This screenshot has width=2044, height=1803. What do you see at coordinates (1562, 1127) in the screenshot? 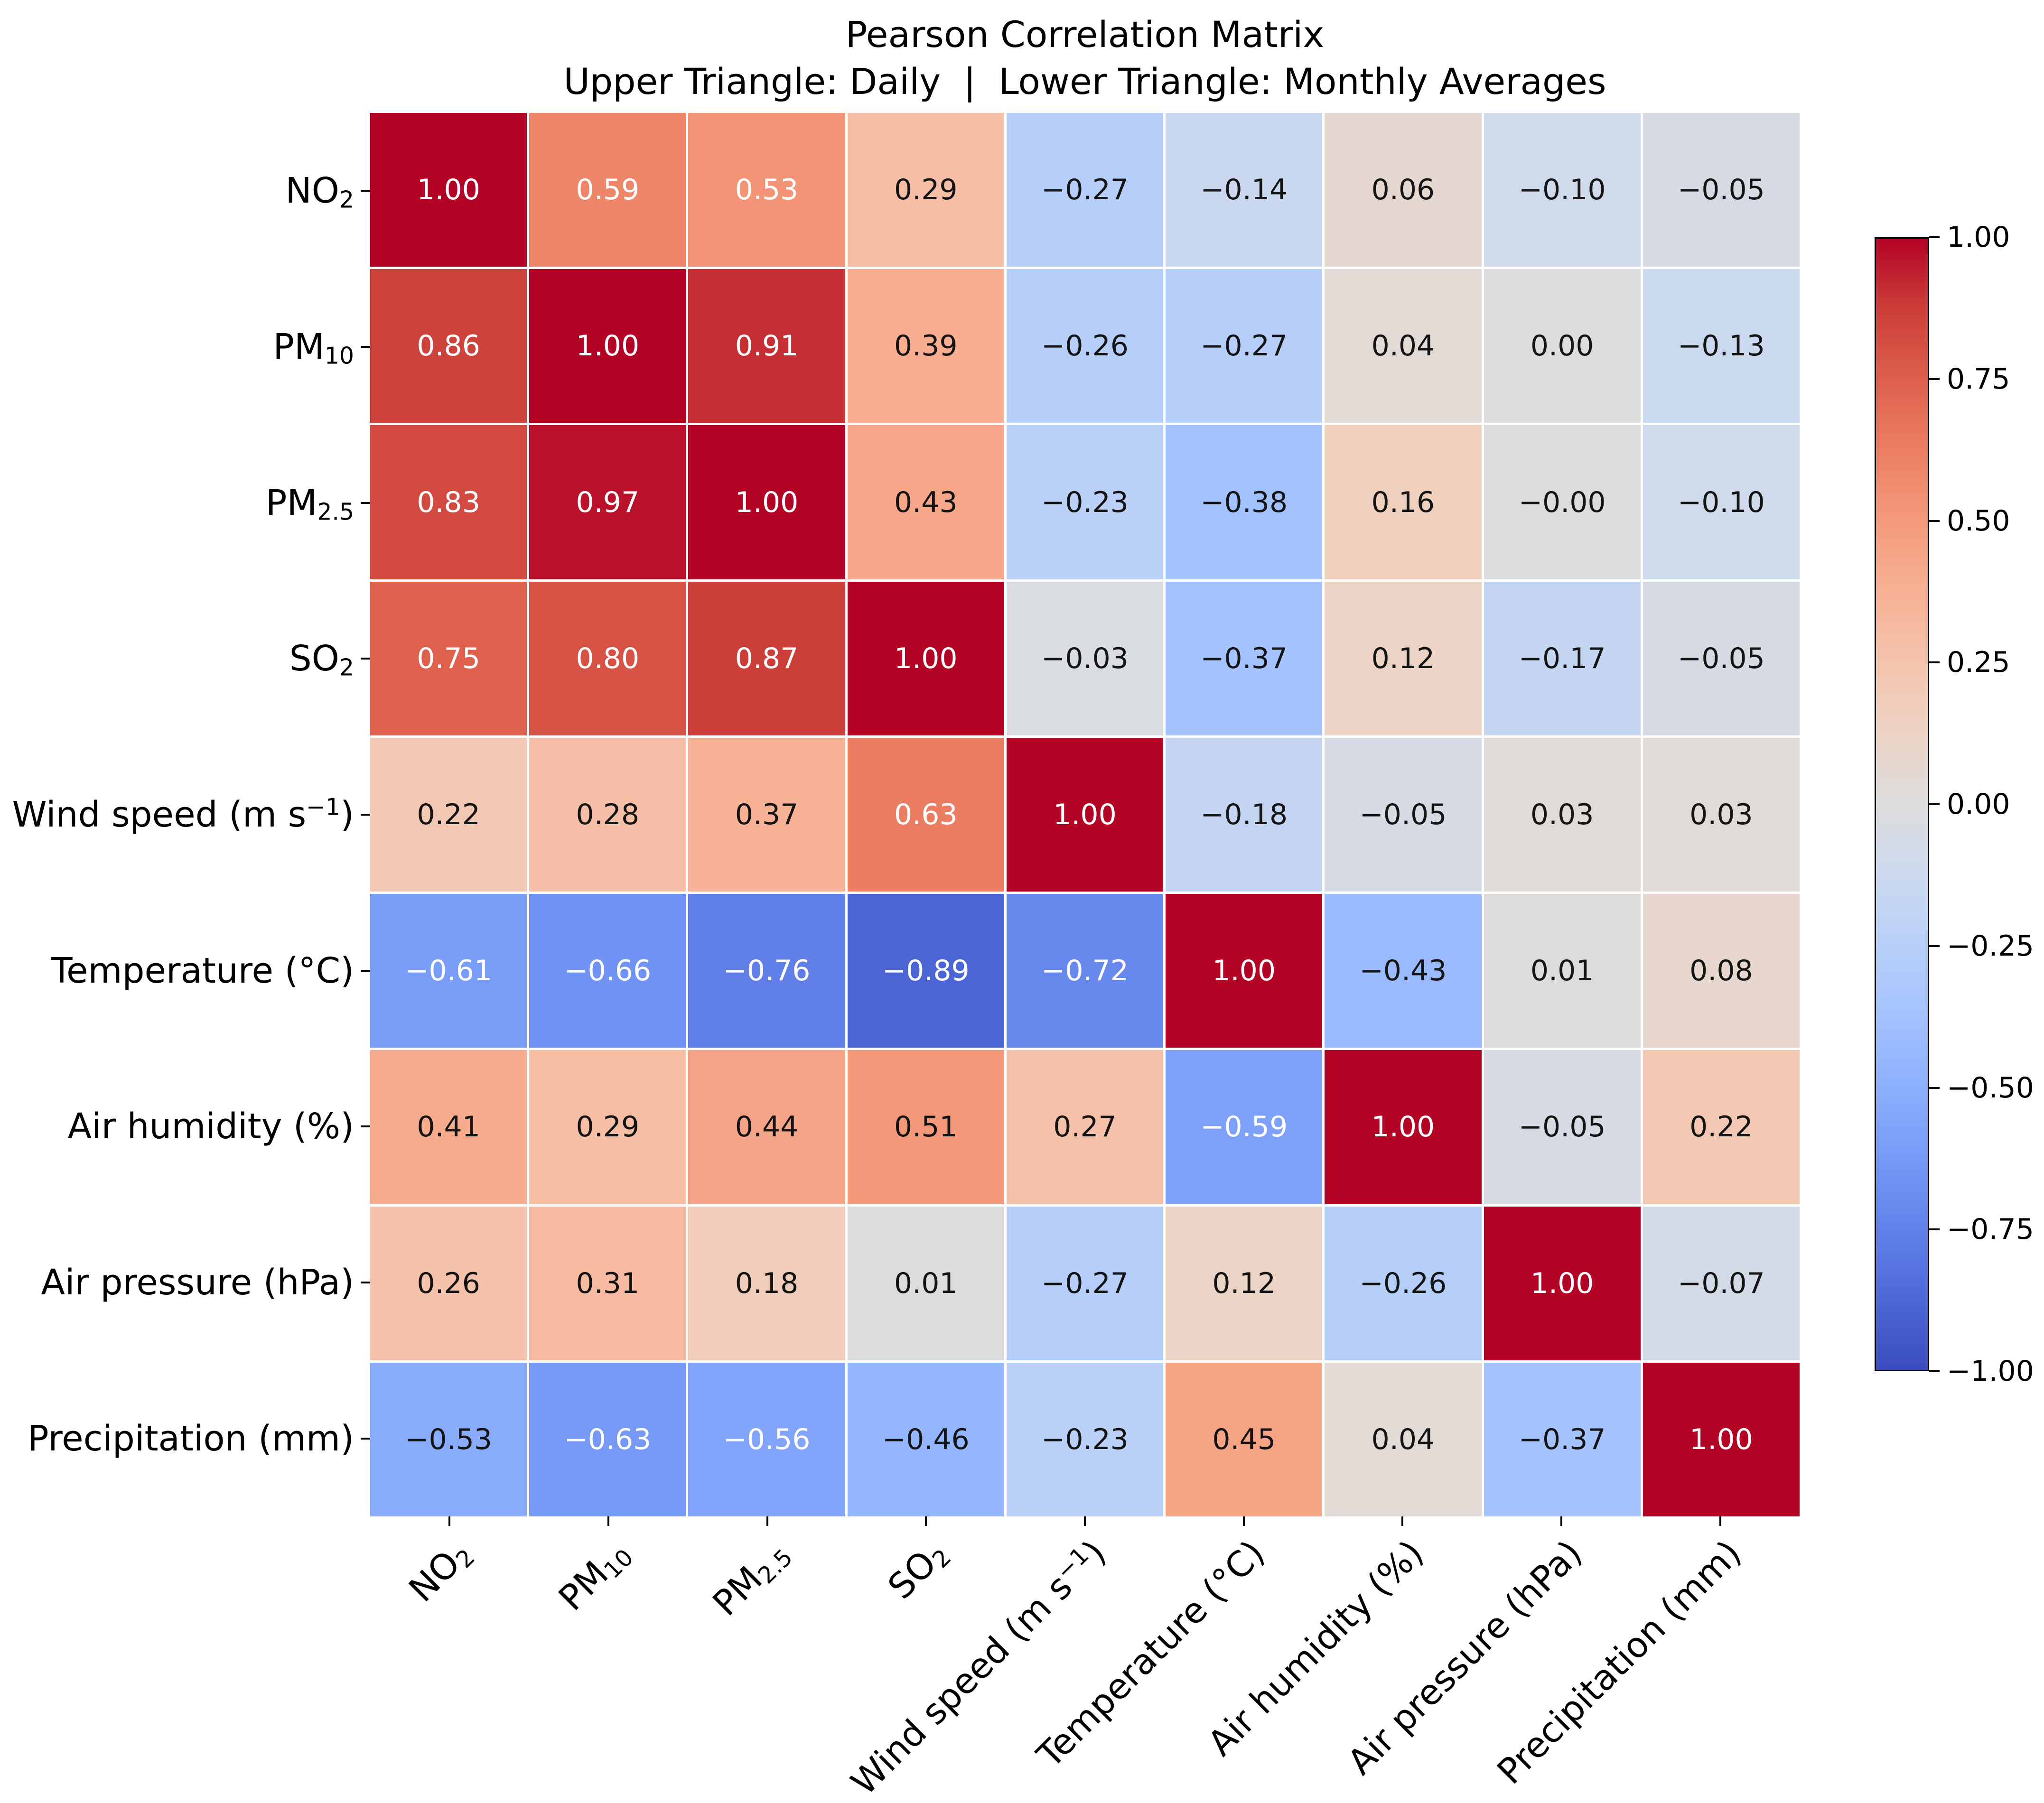
I see `heatmap-cell-r6-c7: −0.05` at bounding box center [1562, 1127].